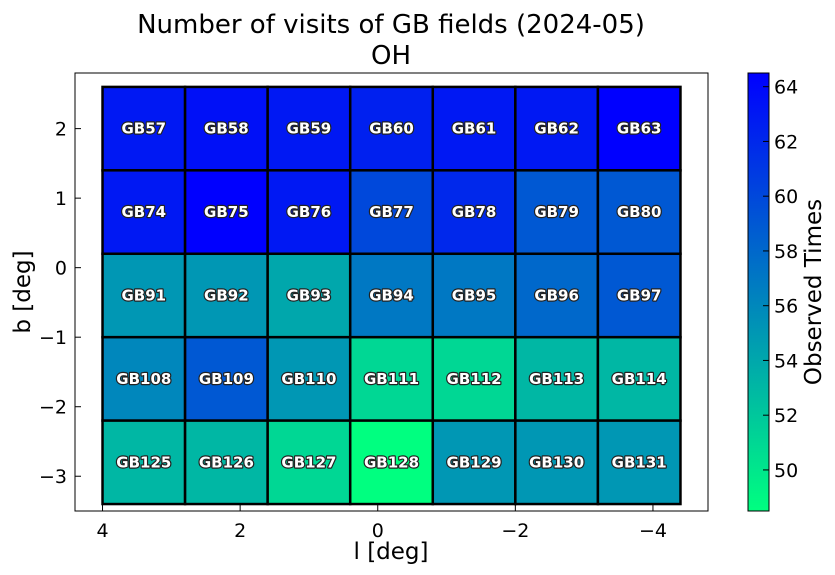 The height and width of the screenshot is (575, 835). What do you see at coordinates (556, 212) in the screenshot?
I see `cell-label-gb79: GB79` at bounding box center [556, 212].